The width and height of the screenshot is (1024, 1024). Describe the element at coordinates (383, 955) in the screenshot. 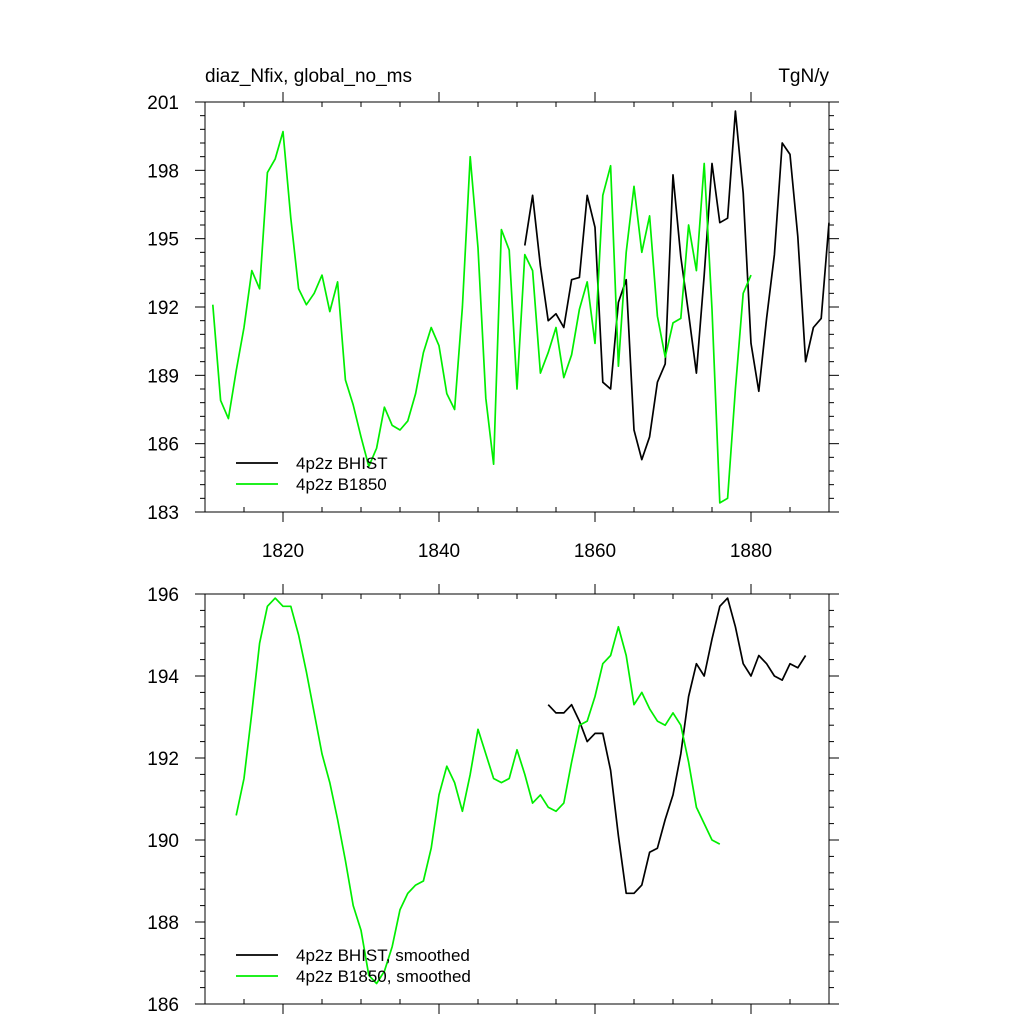

I see `legend-label: 4p2z BHIST, smoothed` at that location.